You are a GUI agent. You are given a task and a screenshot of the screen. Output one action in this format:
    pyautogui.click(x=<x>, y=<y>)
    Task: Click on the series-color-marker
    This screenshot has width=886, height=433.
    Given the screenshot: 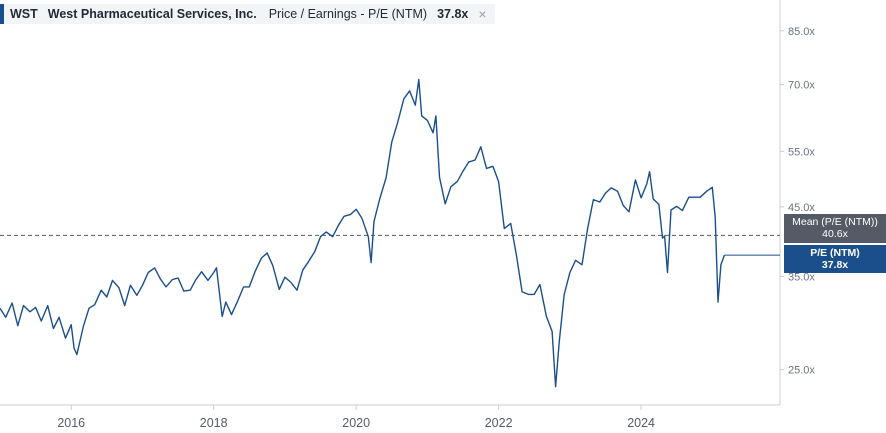 What is the action you would take?
    pyautogui.click(x=2, y=14)
    